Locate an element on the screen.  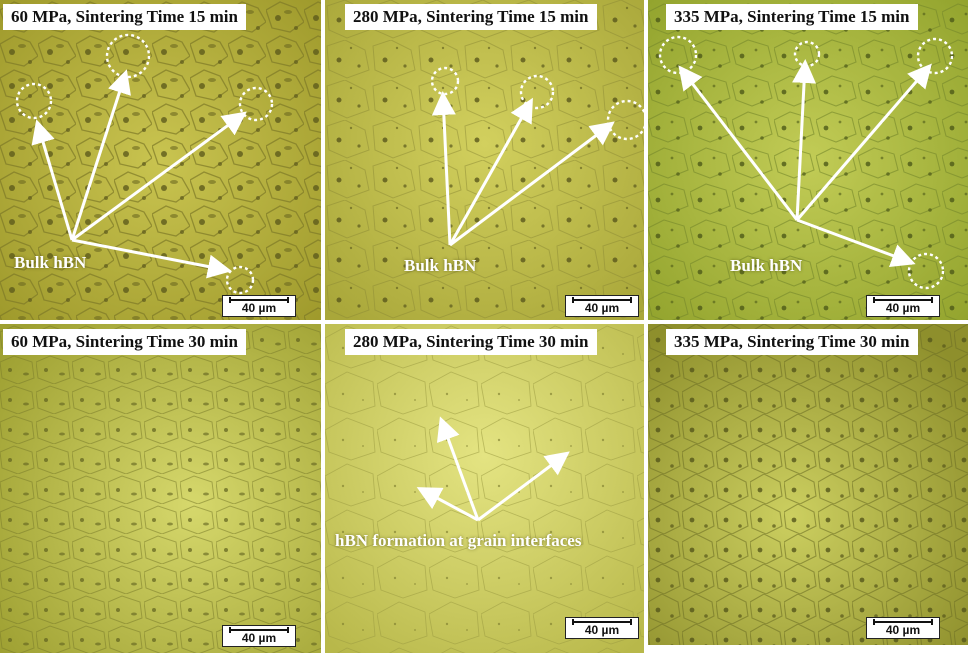
panel-title: 280 MPa, Sintering Time 15 min is located at coordinates (471, 17).